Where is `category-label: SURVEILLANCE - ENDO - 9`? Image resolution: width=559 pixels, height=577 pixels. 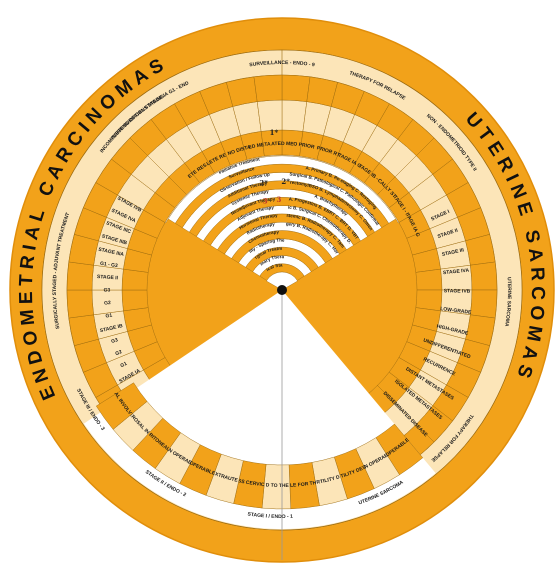
category-label: SURVEILLANCE - ENDO - 9 is located at coordinates (282, 64).